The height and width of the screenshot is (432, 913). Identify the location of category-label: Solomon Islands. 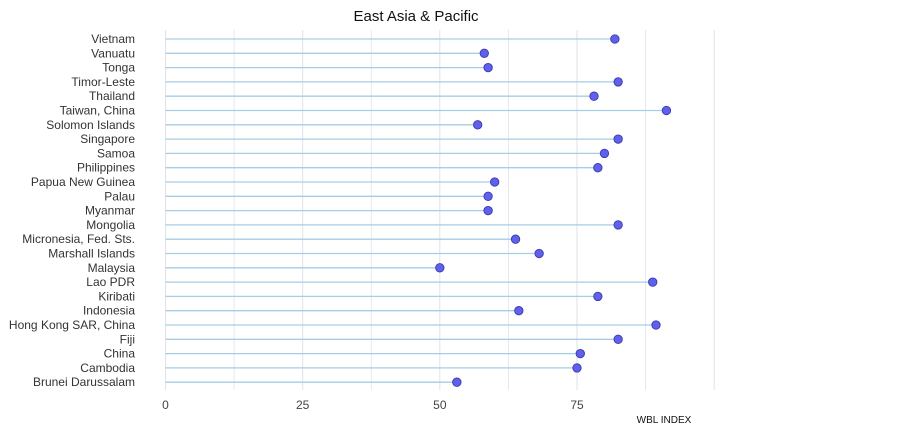
(90, 125).